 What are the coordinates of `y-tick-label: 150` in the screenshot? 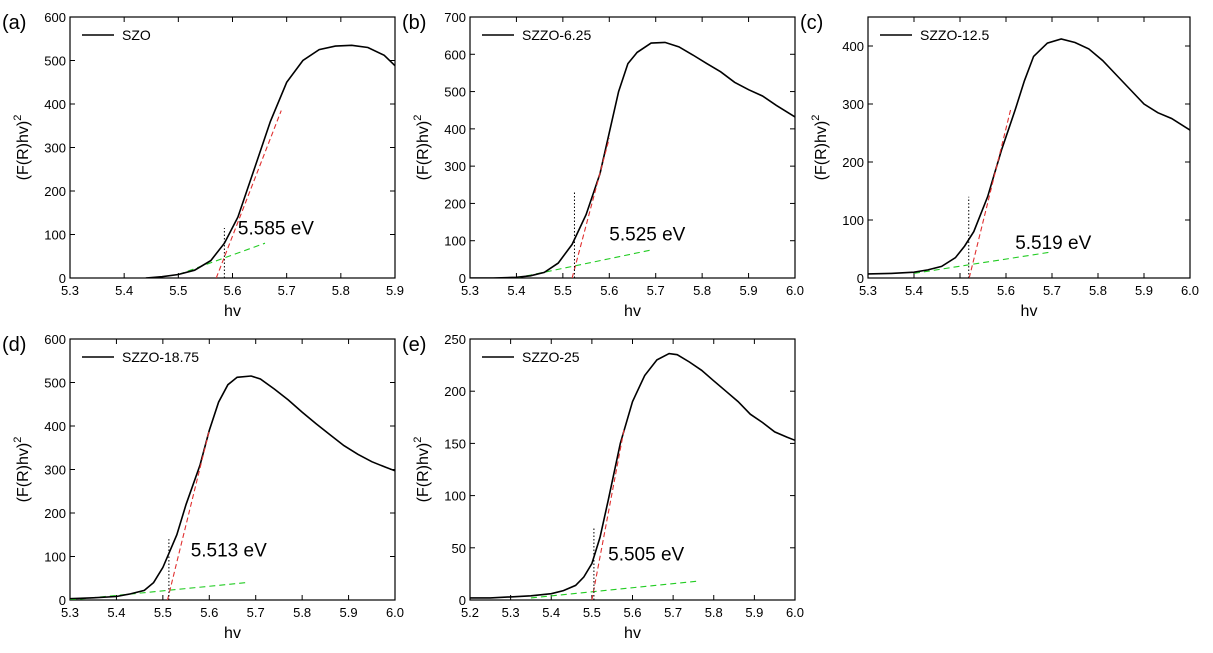 It's located at (455, 443).